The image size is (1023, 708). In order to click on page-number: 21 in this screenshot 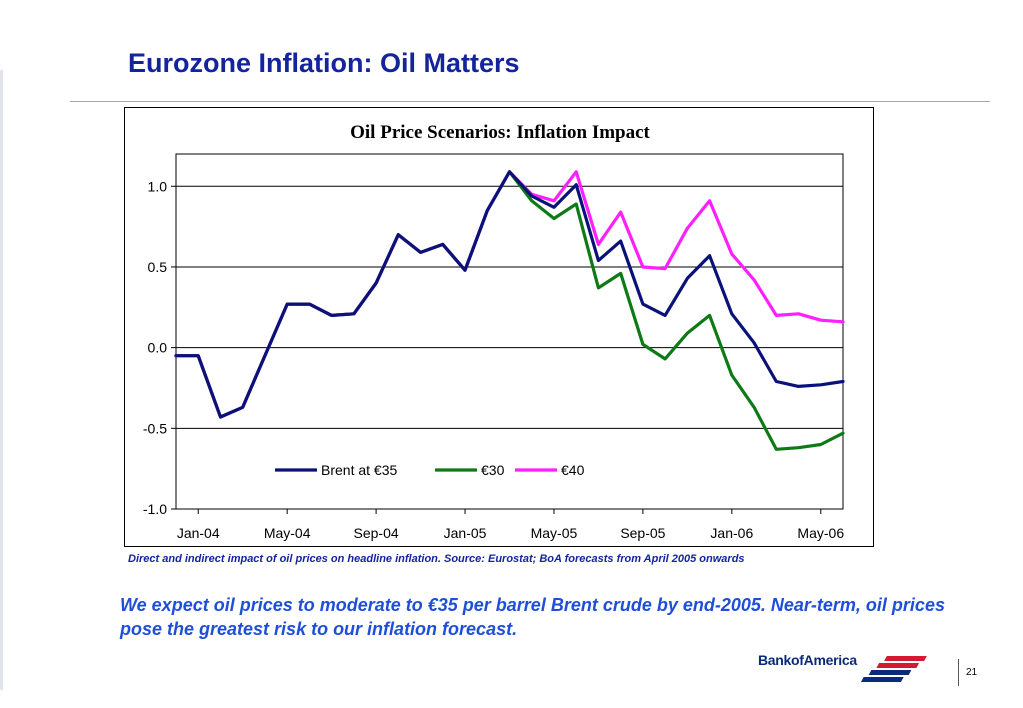, I will do `click(972, 672)`.